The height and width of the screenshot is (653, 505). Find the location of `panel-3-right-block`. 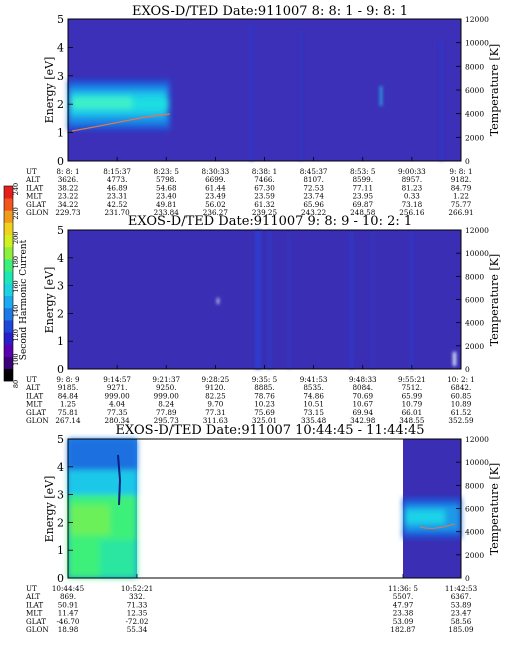

panel-3-right-block is located at coordinates (432, 508).